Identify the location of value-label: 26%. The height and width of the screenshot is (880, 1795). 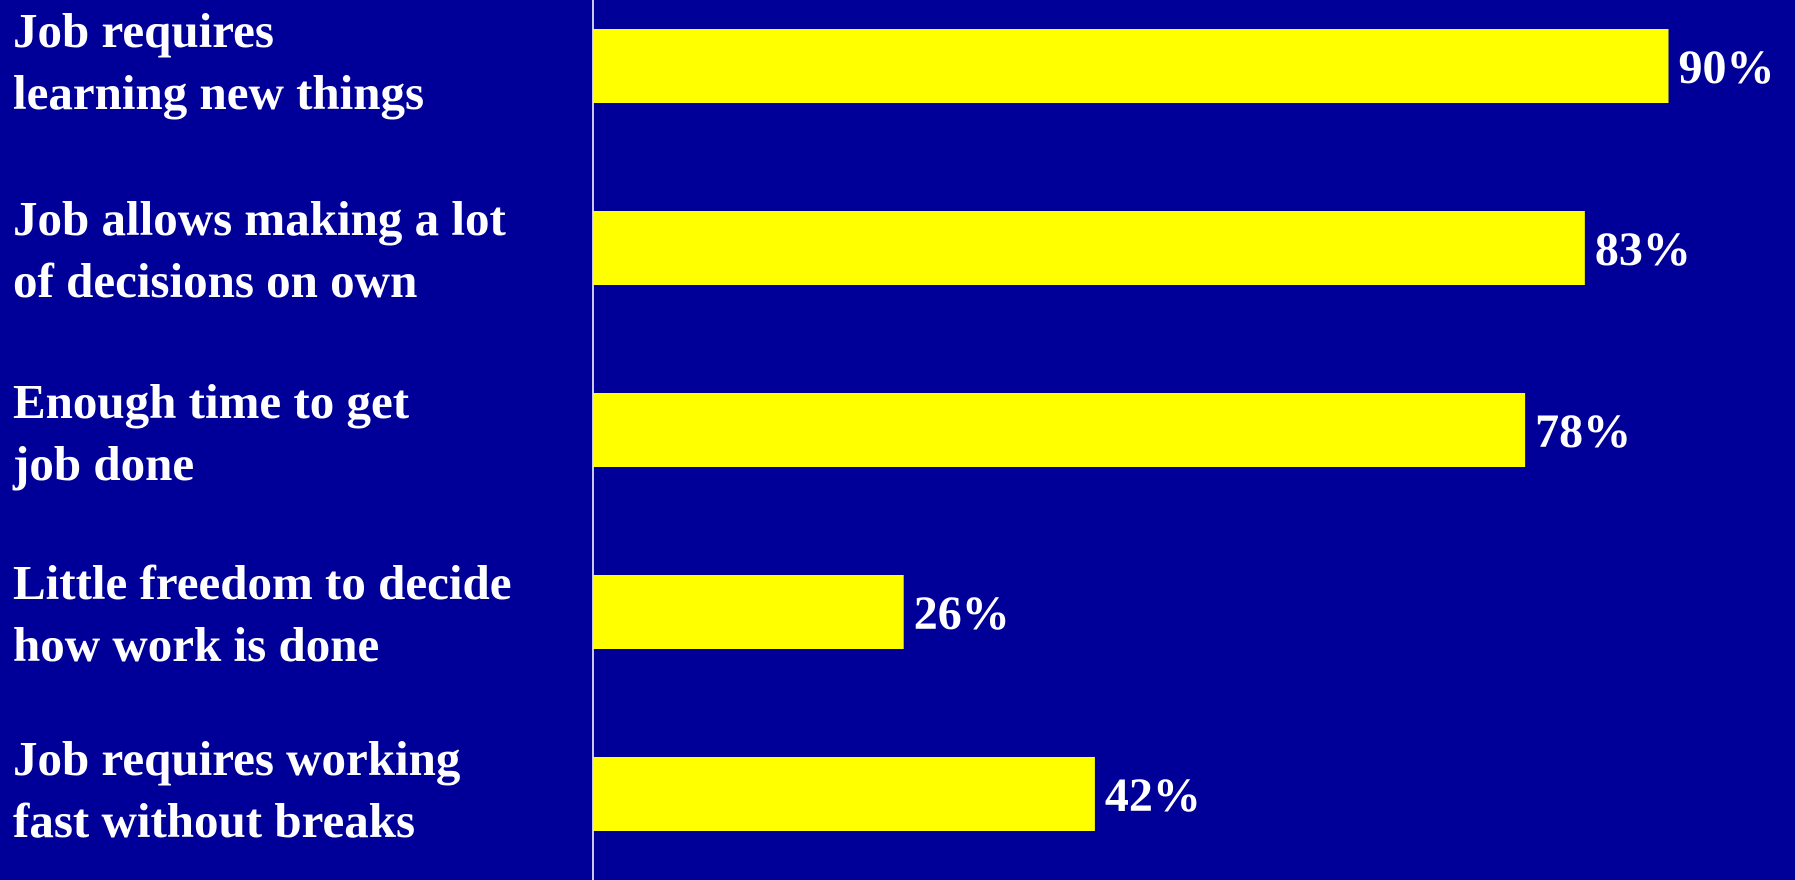
(962, 613).